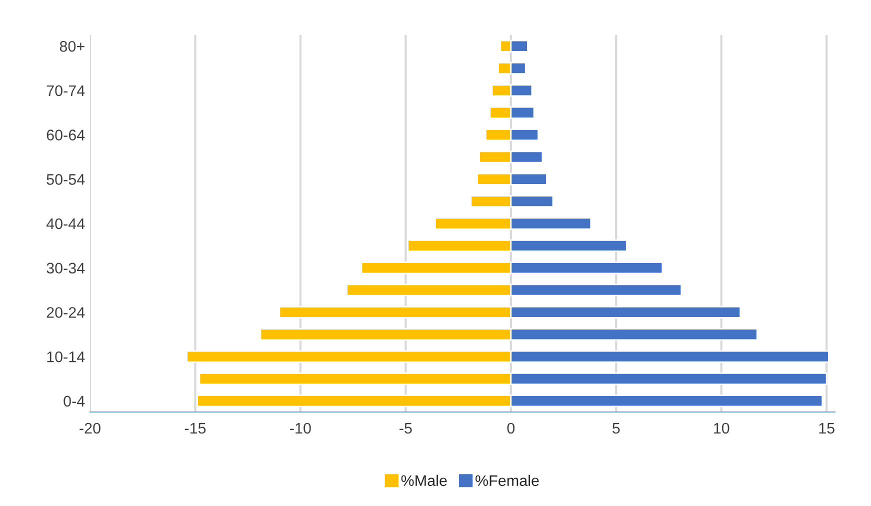 The image size is (871, 506). Describe the element at coordinates (424, 480) in the screenshot. I see `legend-label: %Male` at that location.